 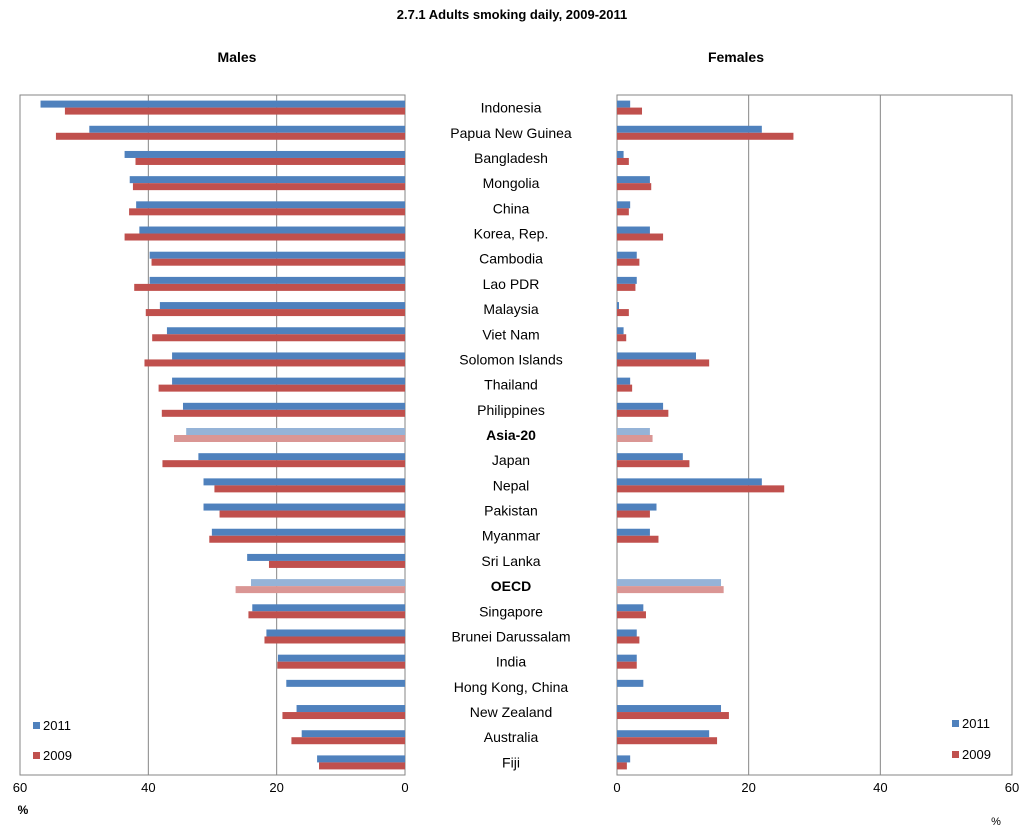 What do you see at coordinates (1012, 787) in the screenshot?
I see `female-tick-label: 60` at bounding box center [1012, 787].